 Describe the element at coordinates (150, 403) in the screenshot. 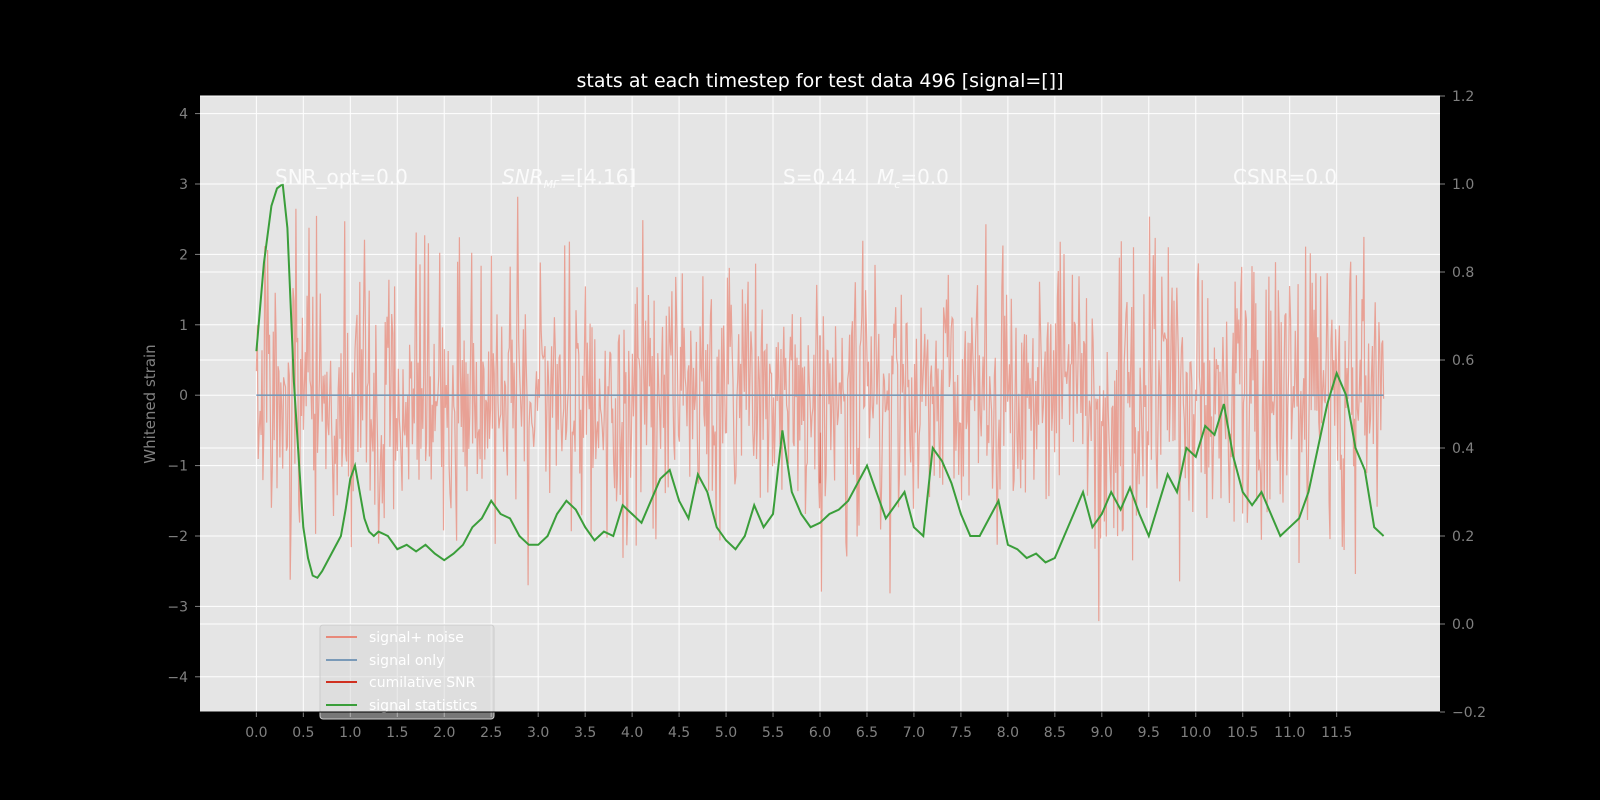

I see `y-axis-label: Whitened strain` at that location.